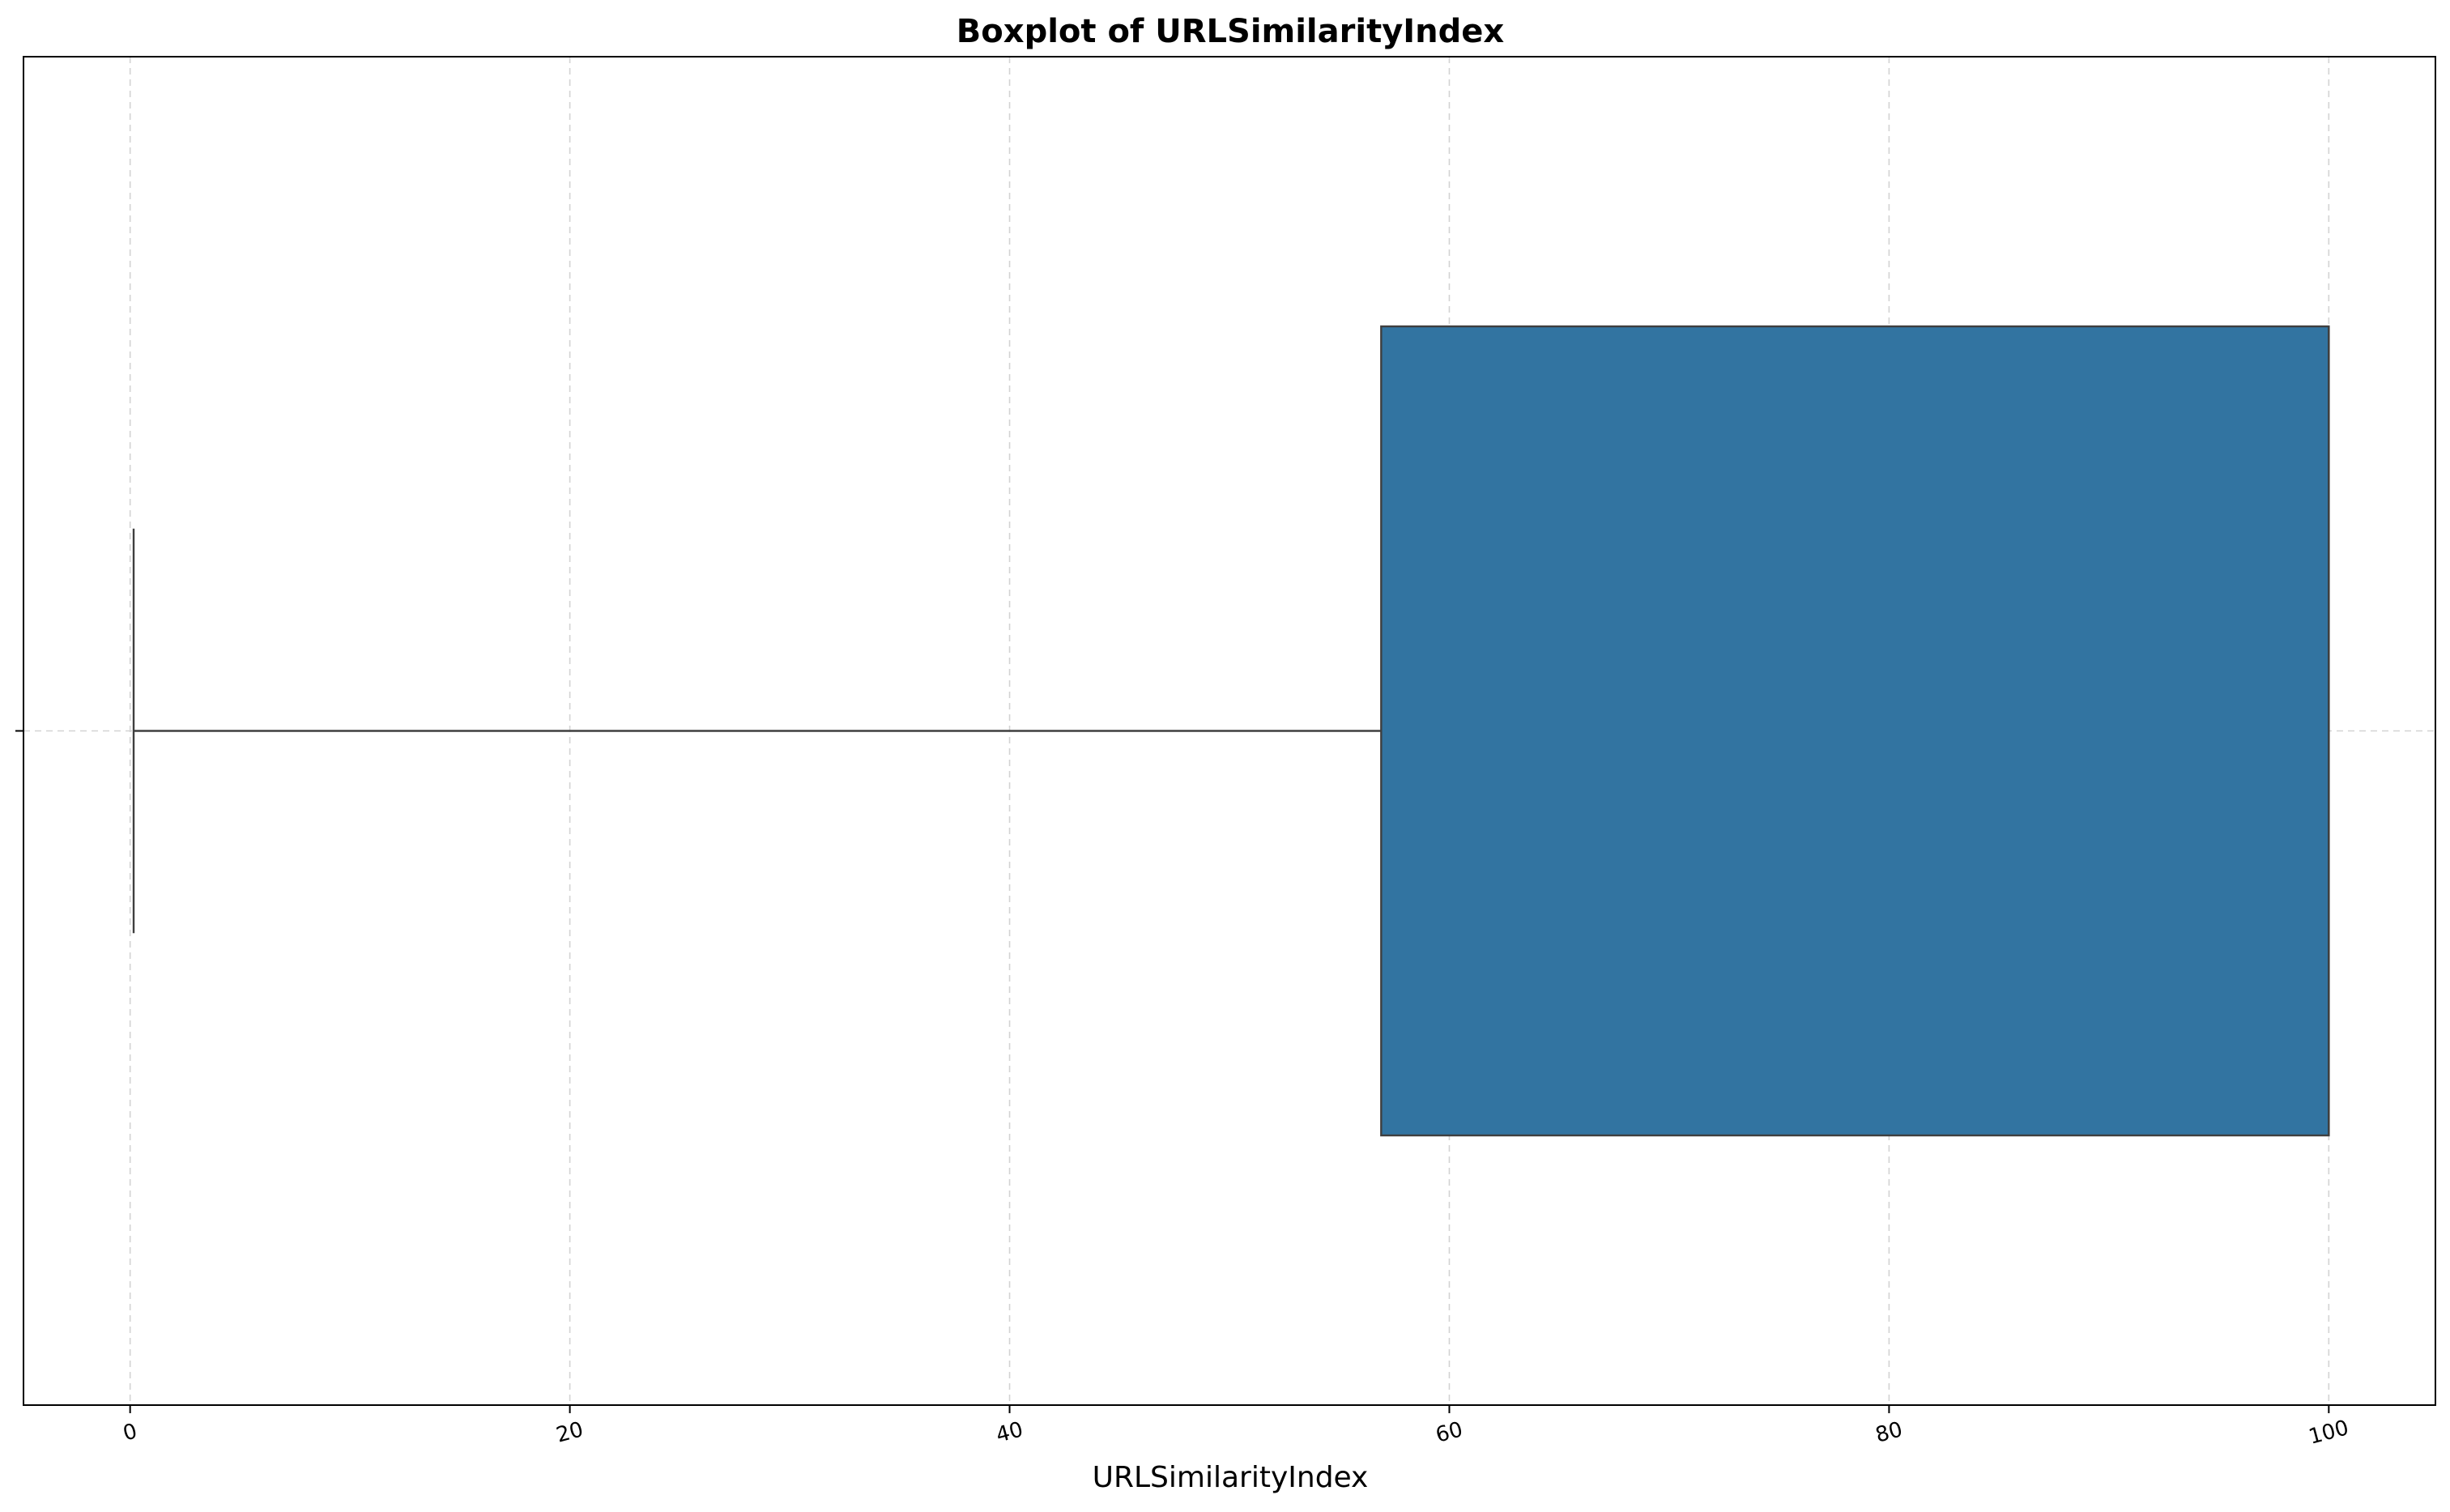 Image resolution: width=2450 pixels, height=1512 pixels. What do you see at coordinates (1010, 1432) in the screenshot?
I see `x-tick-label: 40` at bounding box center [1010, 1432].